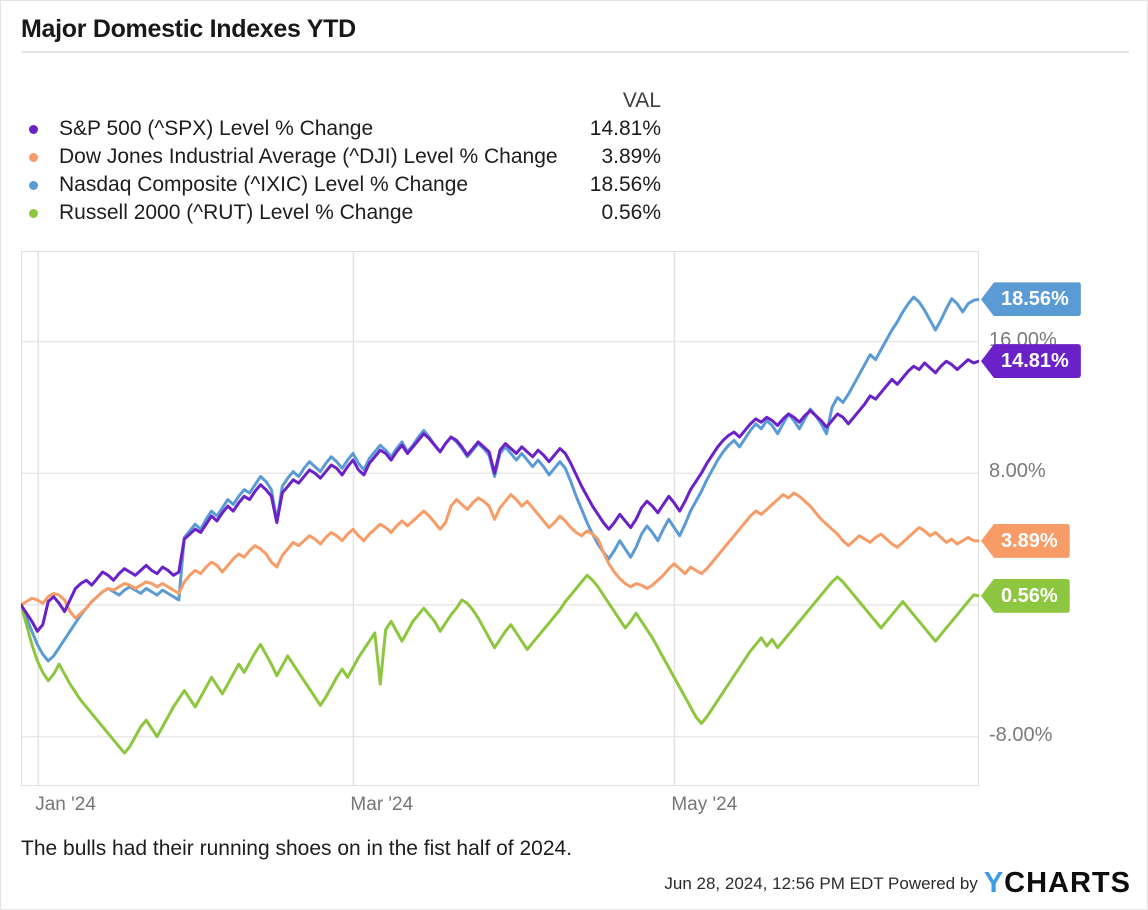 Image resolution: width=1148 pixels, height=910 pixels. I want to click on legend-color-dot-ixic, so click(33, 185).